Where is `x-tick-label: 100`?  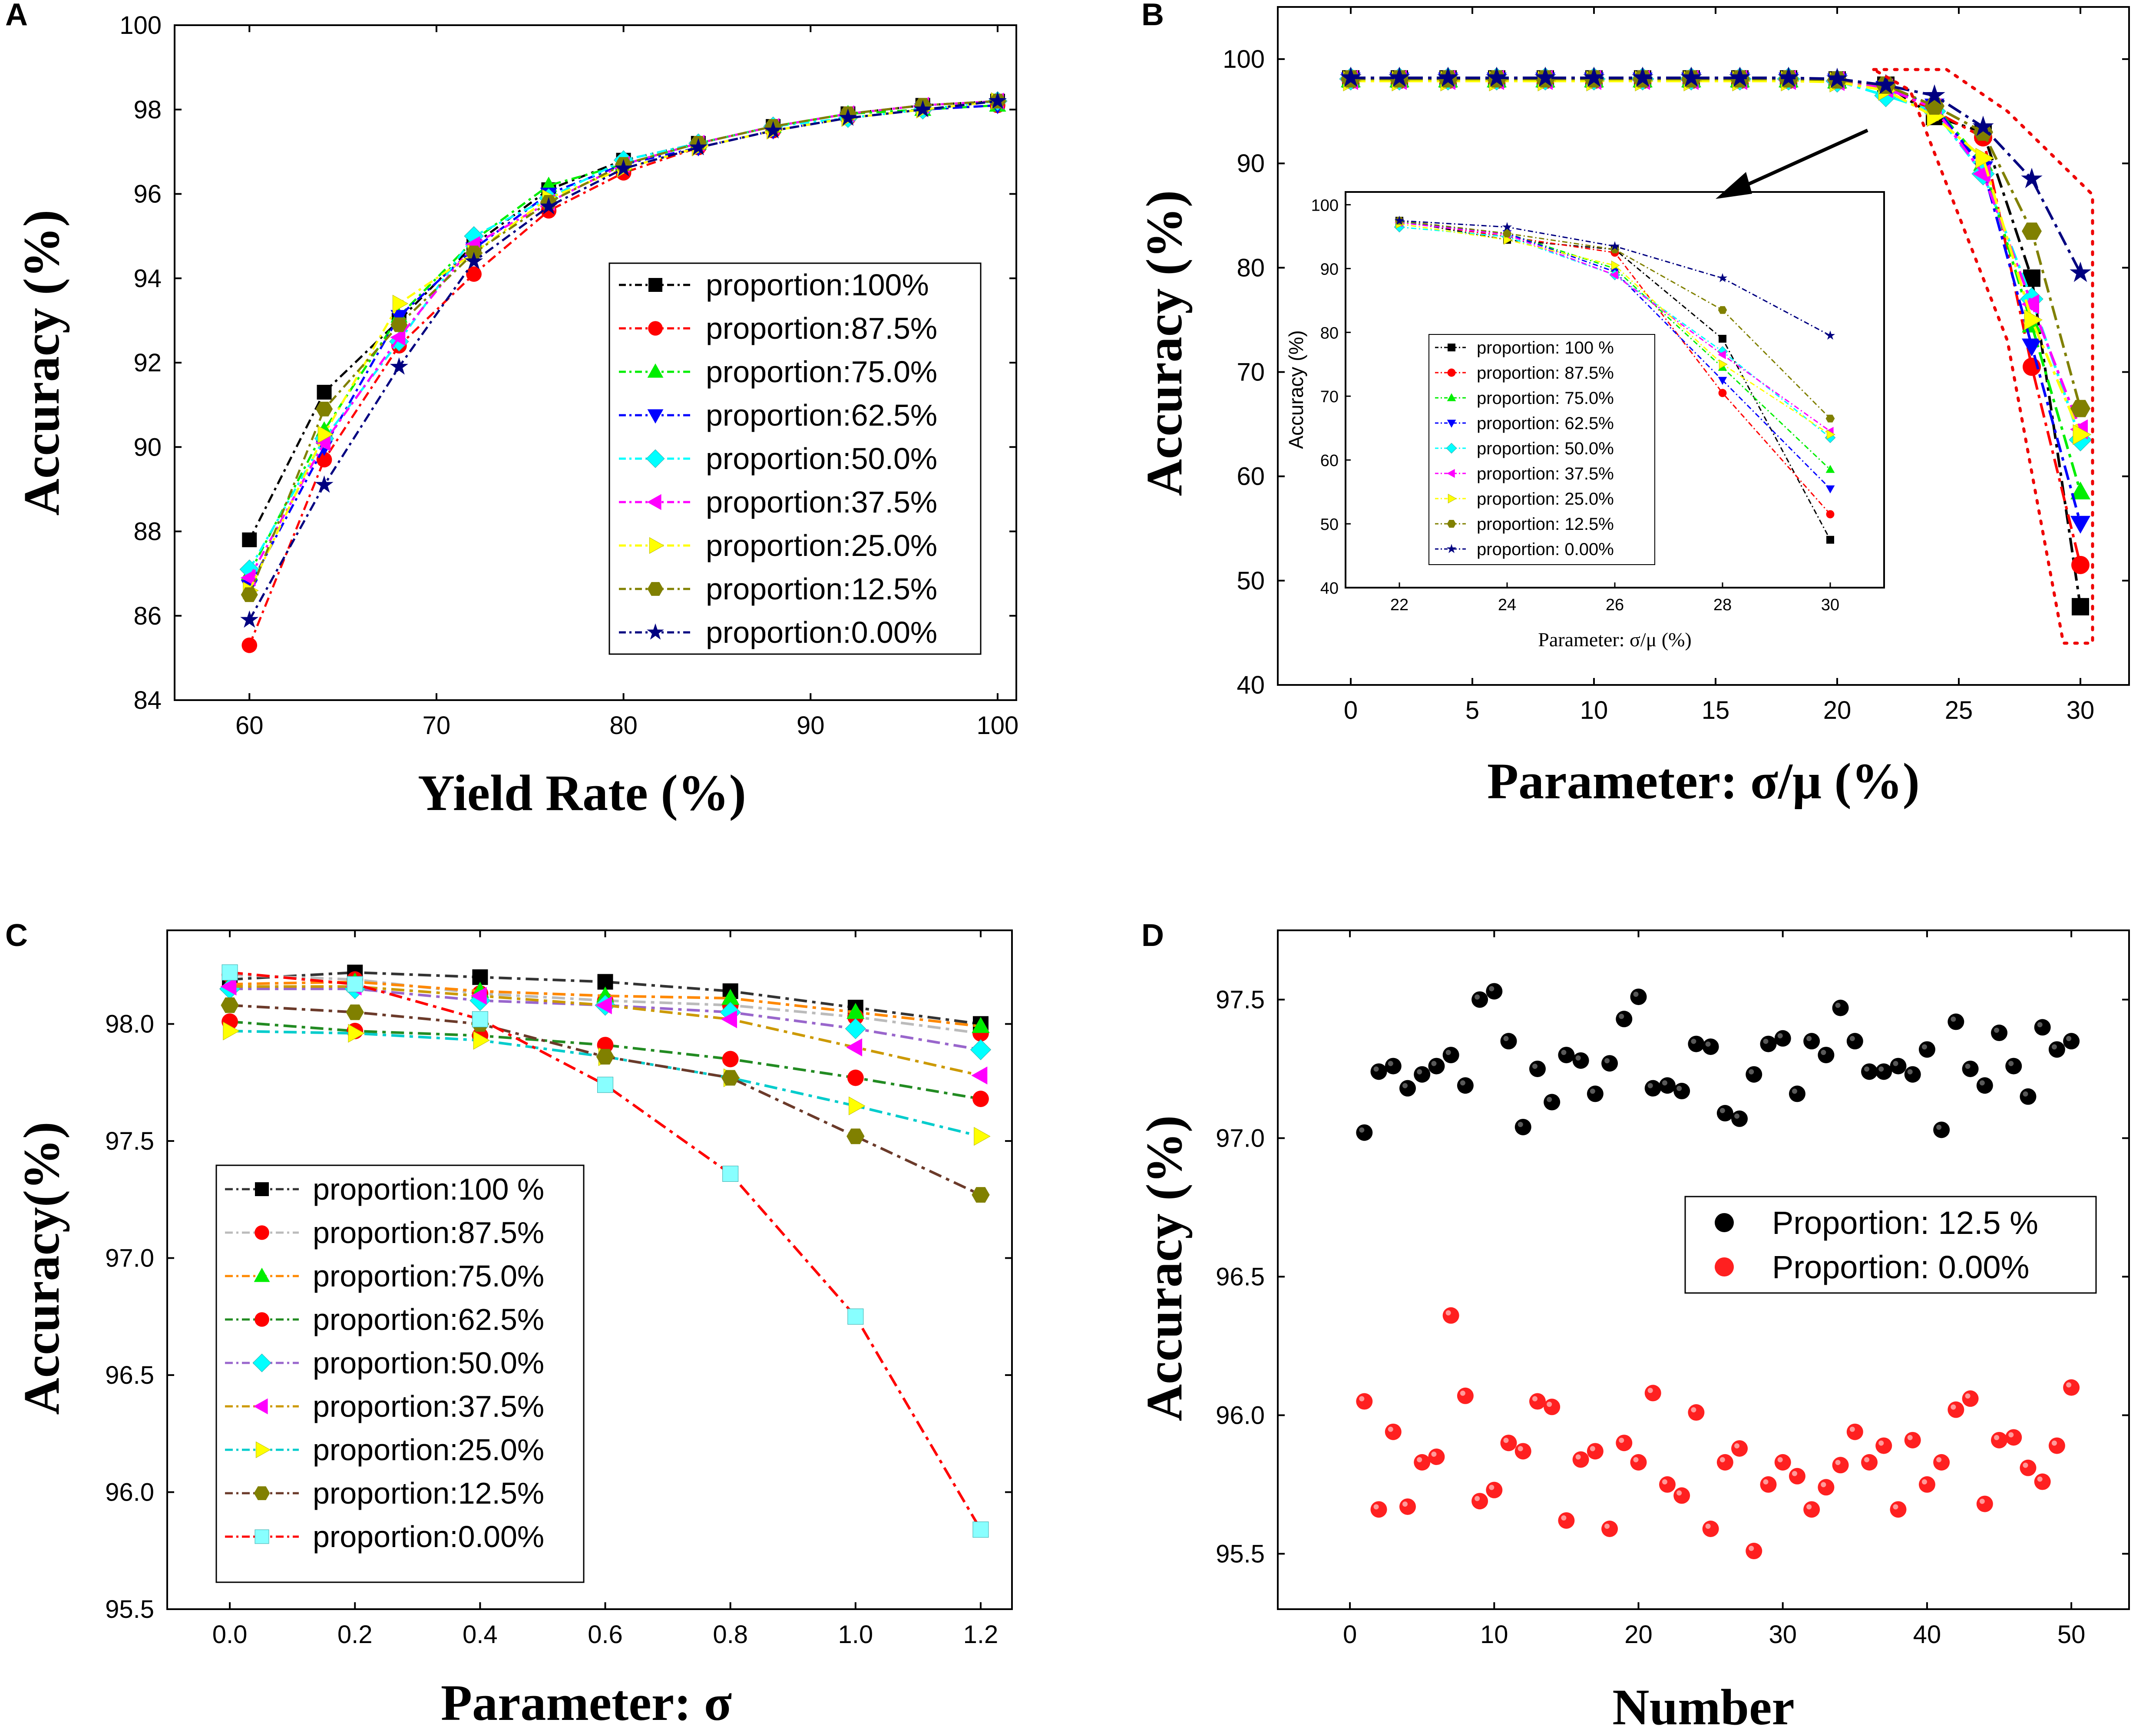 x-tick-label: 100 is located at coordinates (998, 725).